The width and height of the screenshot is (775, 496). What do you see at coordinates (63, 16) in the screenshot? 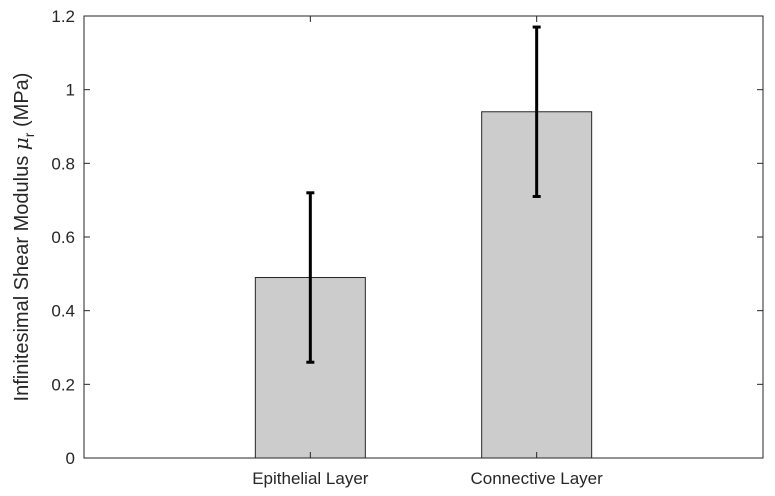
I see `y-tick-label-6: 1.2` at bounding box center [63, 16].